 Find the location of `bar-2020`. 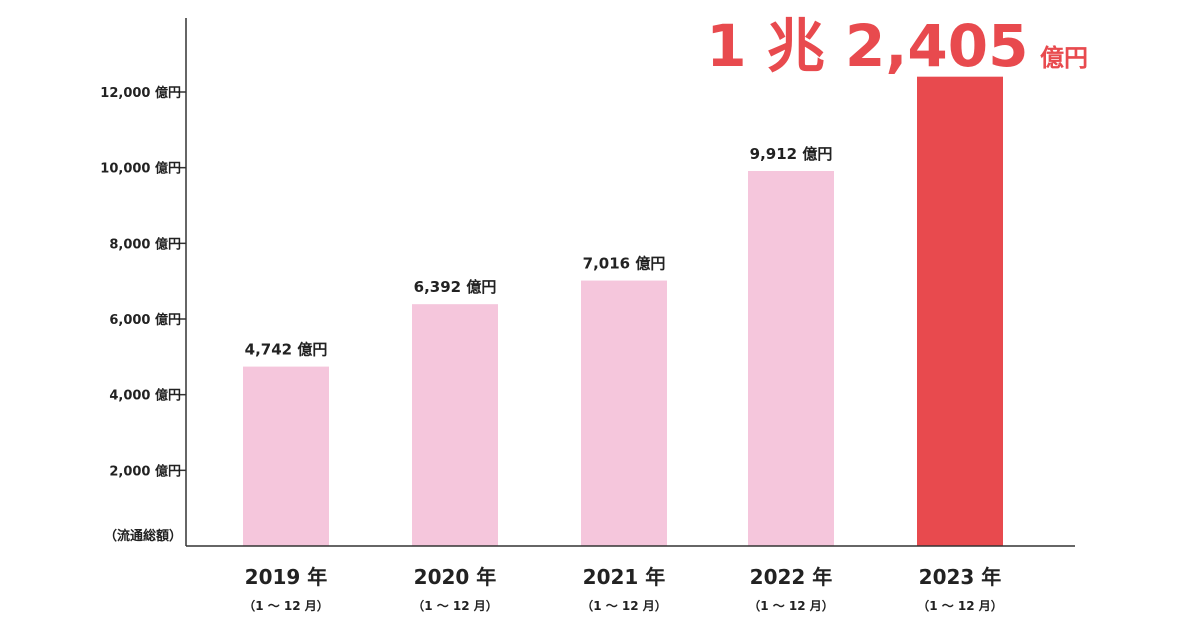

bar-2020 is located at coordinates (455, 425).